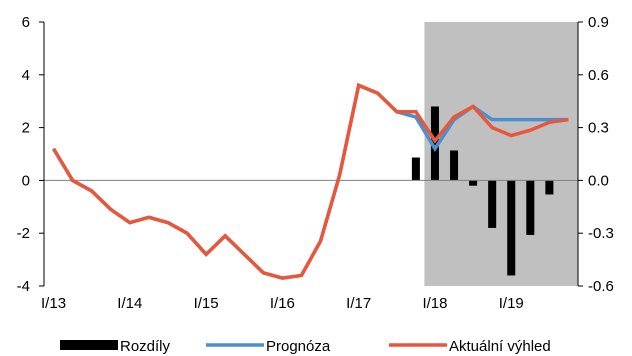 The height and width of the screenshot is (356, 632). What do you see at coordinates (26, 128) in the screenshot?
I see `left-tick-label: 2` at bounding box center [26, 128].